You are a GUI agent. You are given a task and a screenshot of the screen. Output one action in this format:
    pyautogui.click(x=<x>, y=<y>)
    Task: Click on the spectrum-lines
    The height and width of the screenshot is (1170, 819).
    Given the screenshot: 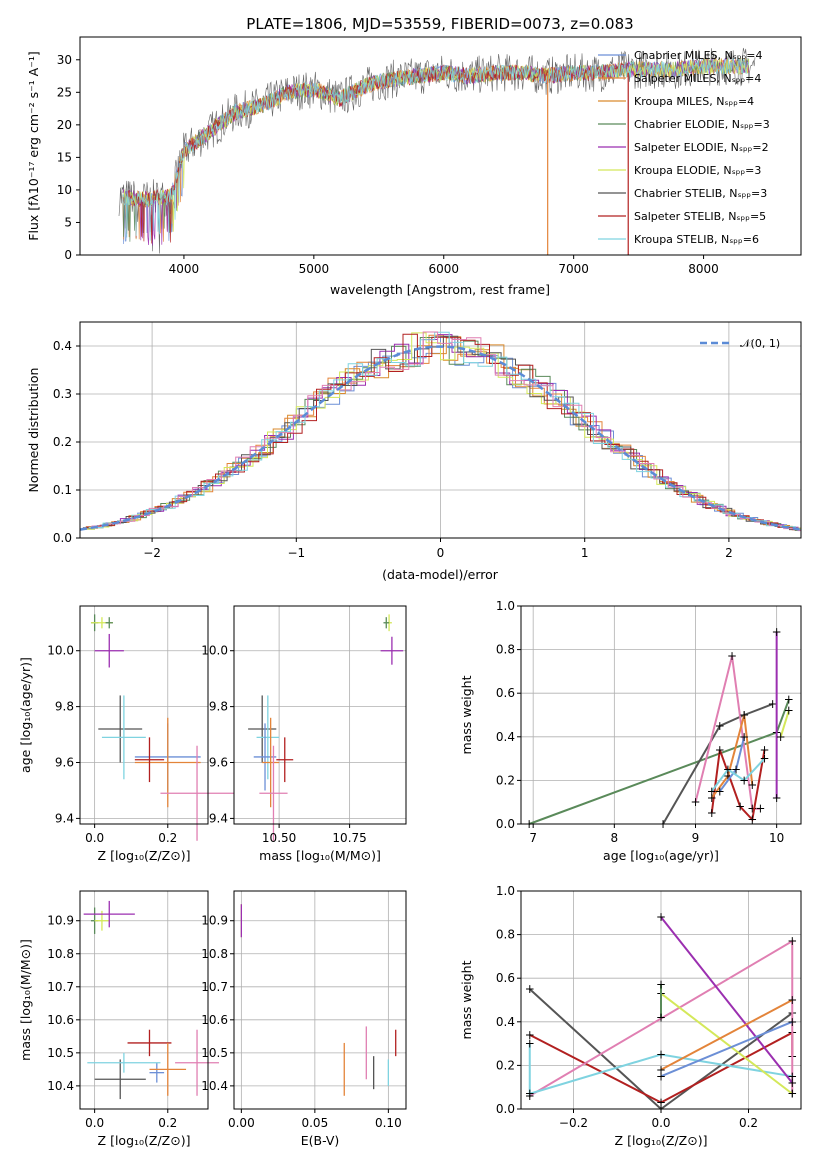 What is the action you would take?
    pyautogui.click(x=437, y=151)
    